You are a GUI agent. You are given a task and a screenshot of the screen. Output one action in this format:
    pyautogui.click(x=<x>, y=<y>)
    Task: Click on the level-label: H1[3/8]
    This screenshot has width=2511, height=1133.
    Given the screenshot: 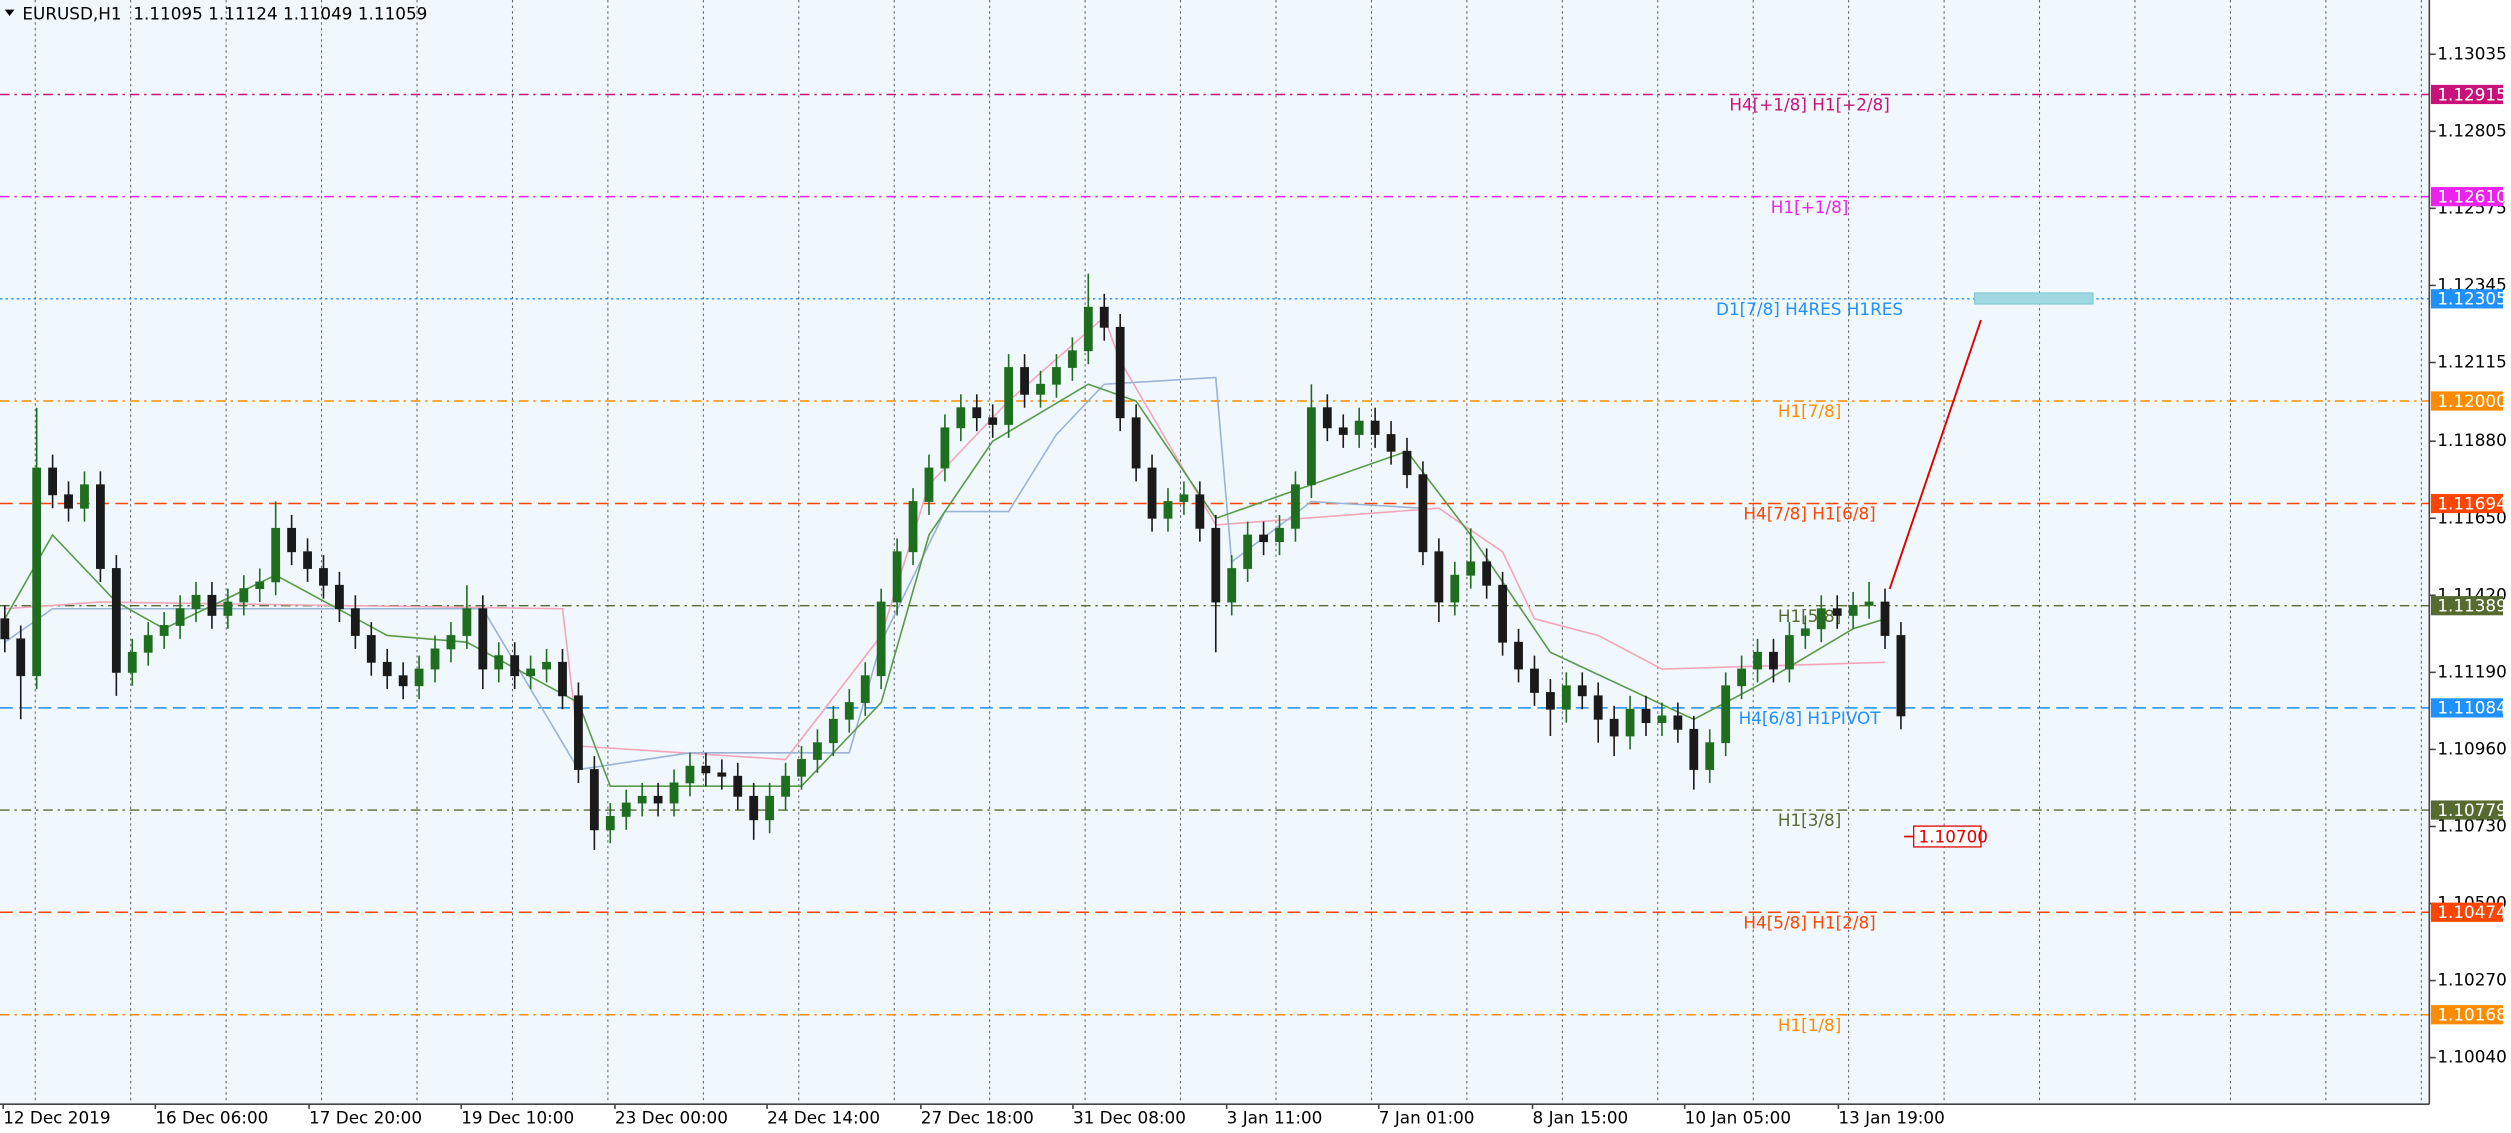 What is the action you would take?
    pyautogui.click(x=1809, y=820)
    